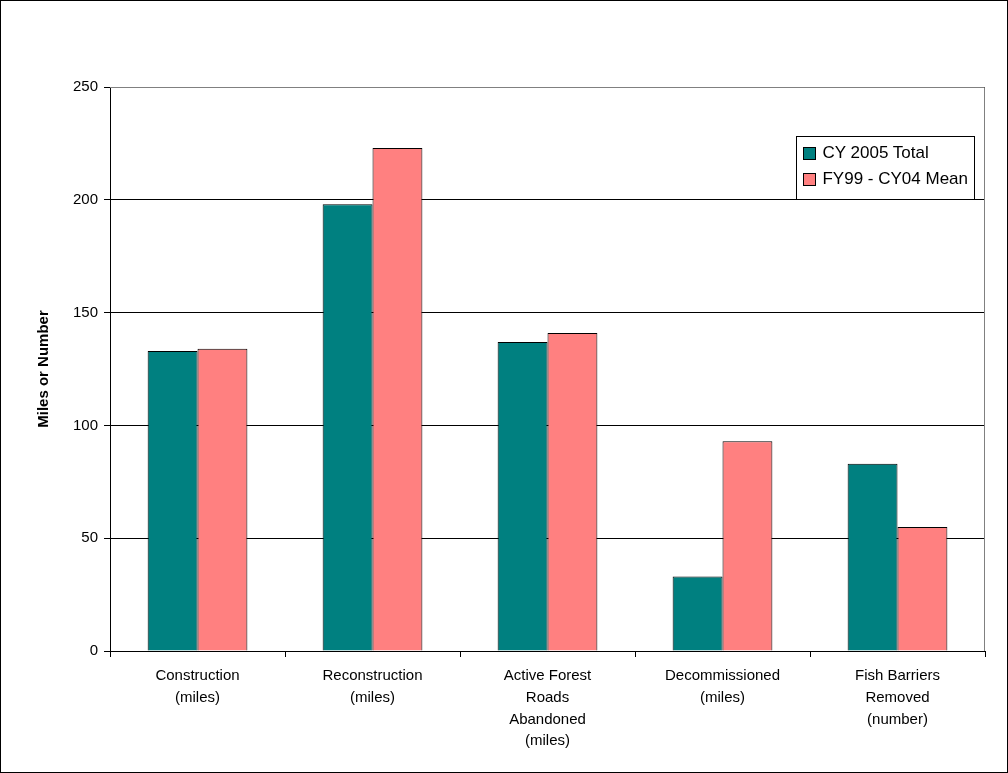 The height and width of the screenshot is (773, 1008). Describe the element at coordinates (86, 86) in the screenshot. I see `y-tick-label: 250` at that location.